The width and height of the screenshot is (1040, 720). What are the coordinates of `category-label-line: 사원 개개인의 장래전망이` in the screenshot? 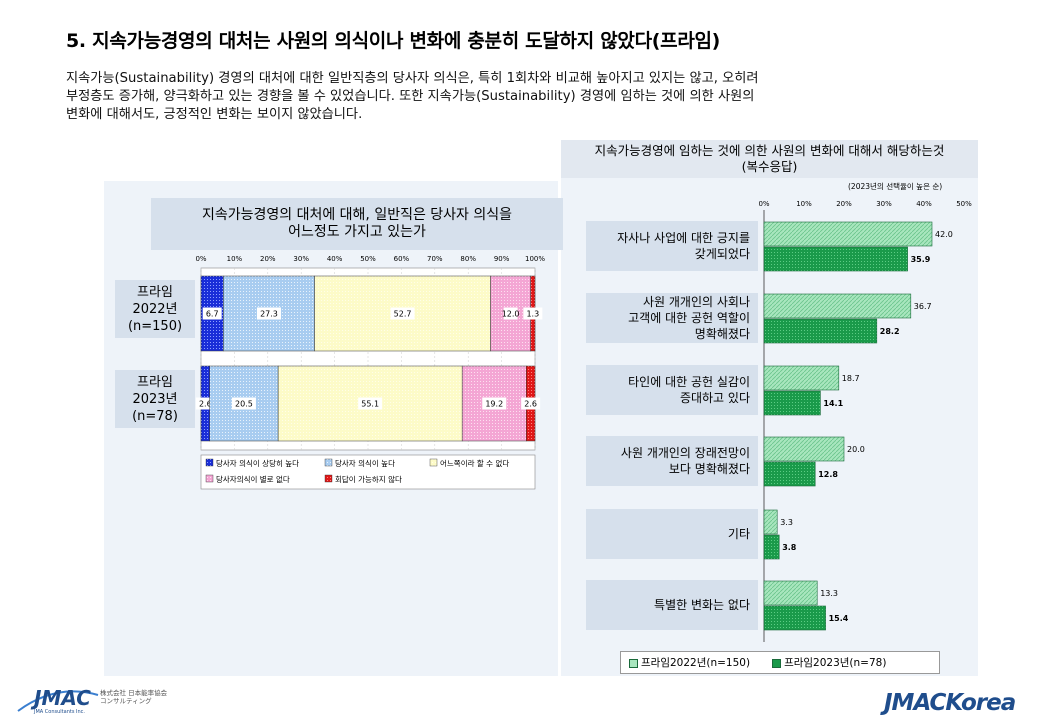 It's located at (685, 453).